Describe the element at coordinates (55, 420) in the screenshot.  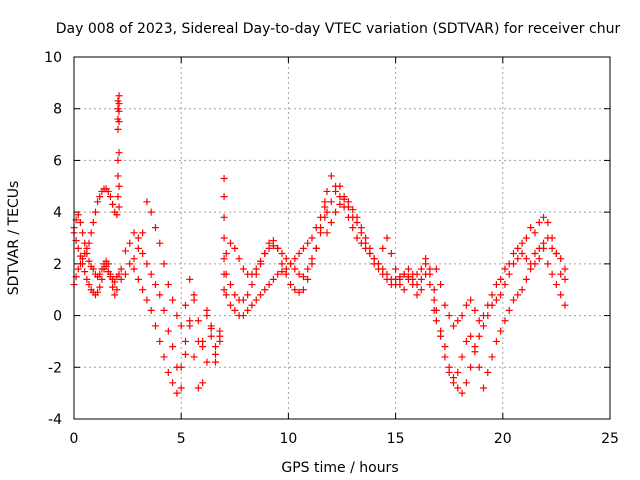
I see `y-tick-label: -4` at that location.